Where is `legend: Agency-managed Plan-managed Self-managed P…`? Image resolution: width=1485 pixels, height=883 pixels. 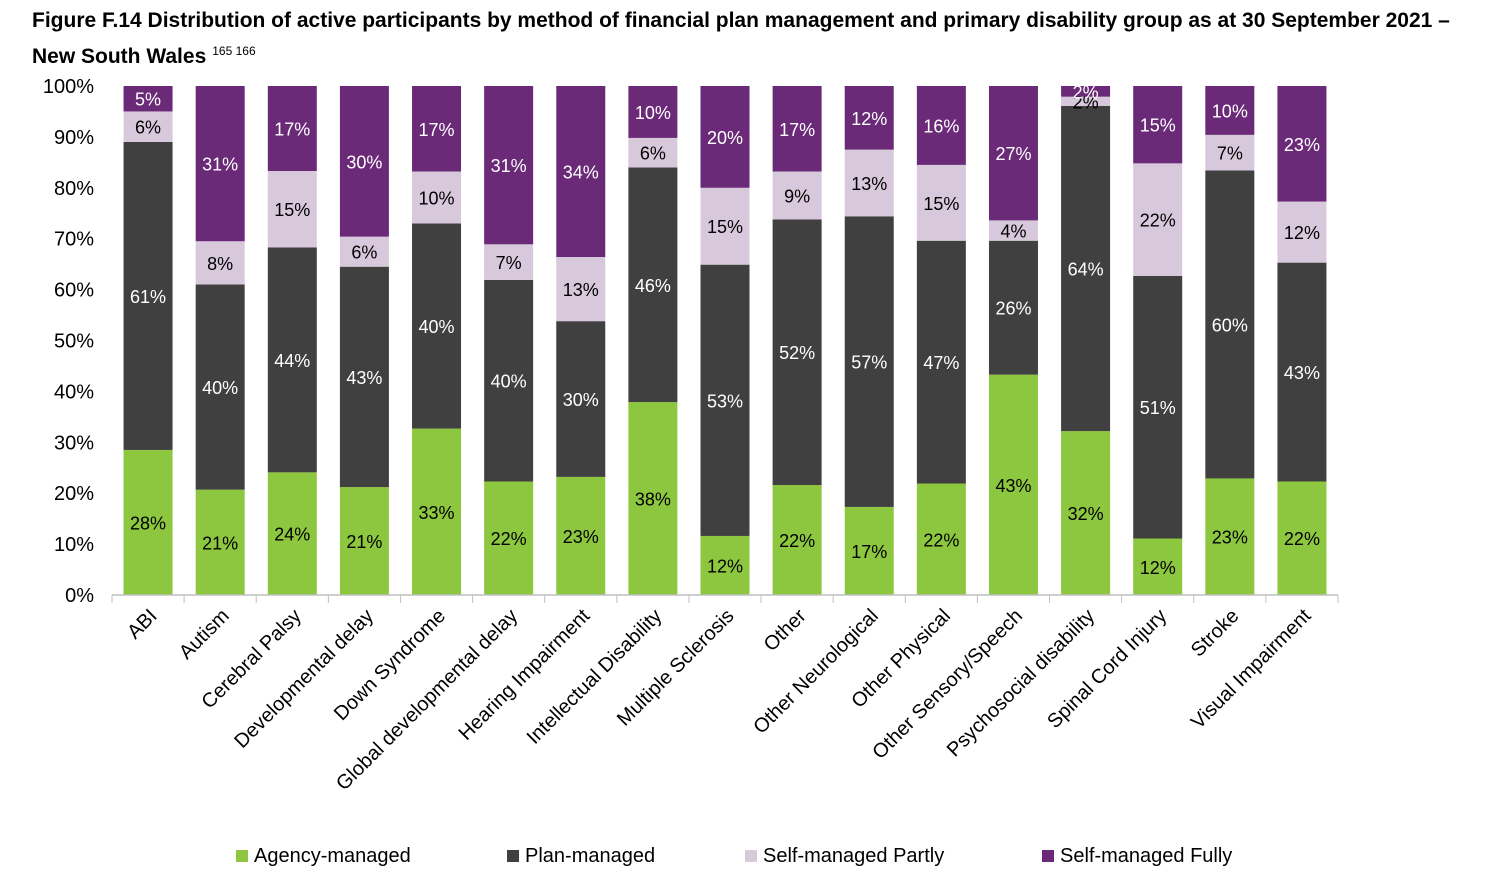
legend: Agency-managed Plan-managed Self-managed P… is located at coordinates (742, 856).